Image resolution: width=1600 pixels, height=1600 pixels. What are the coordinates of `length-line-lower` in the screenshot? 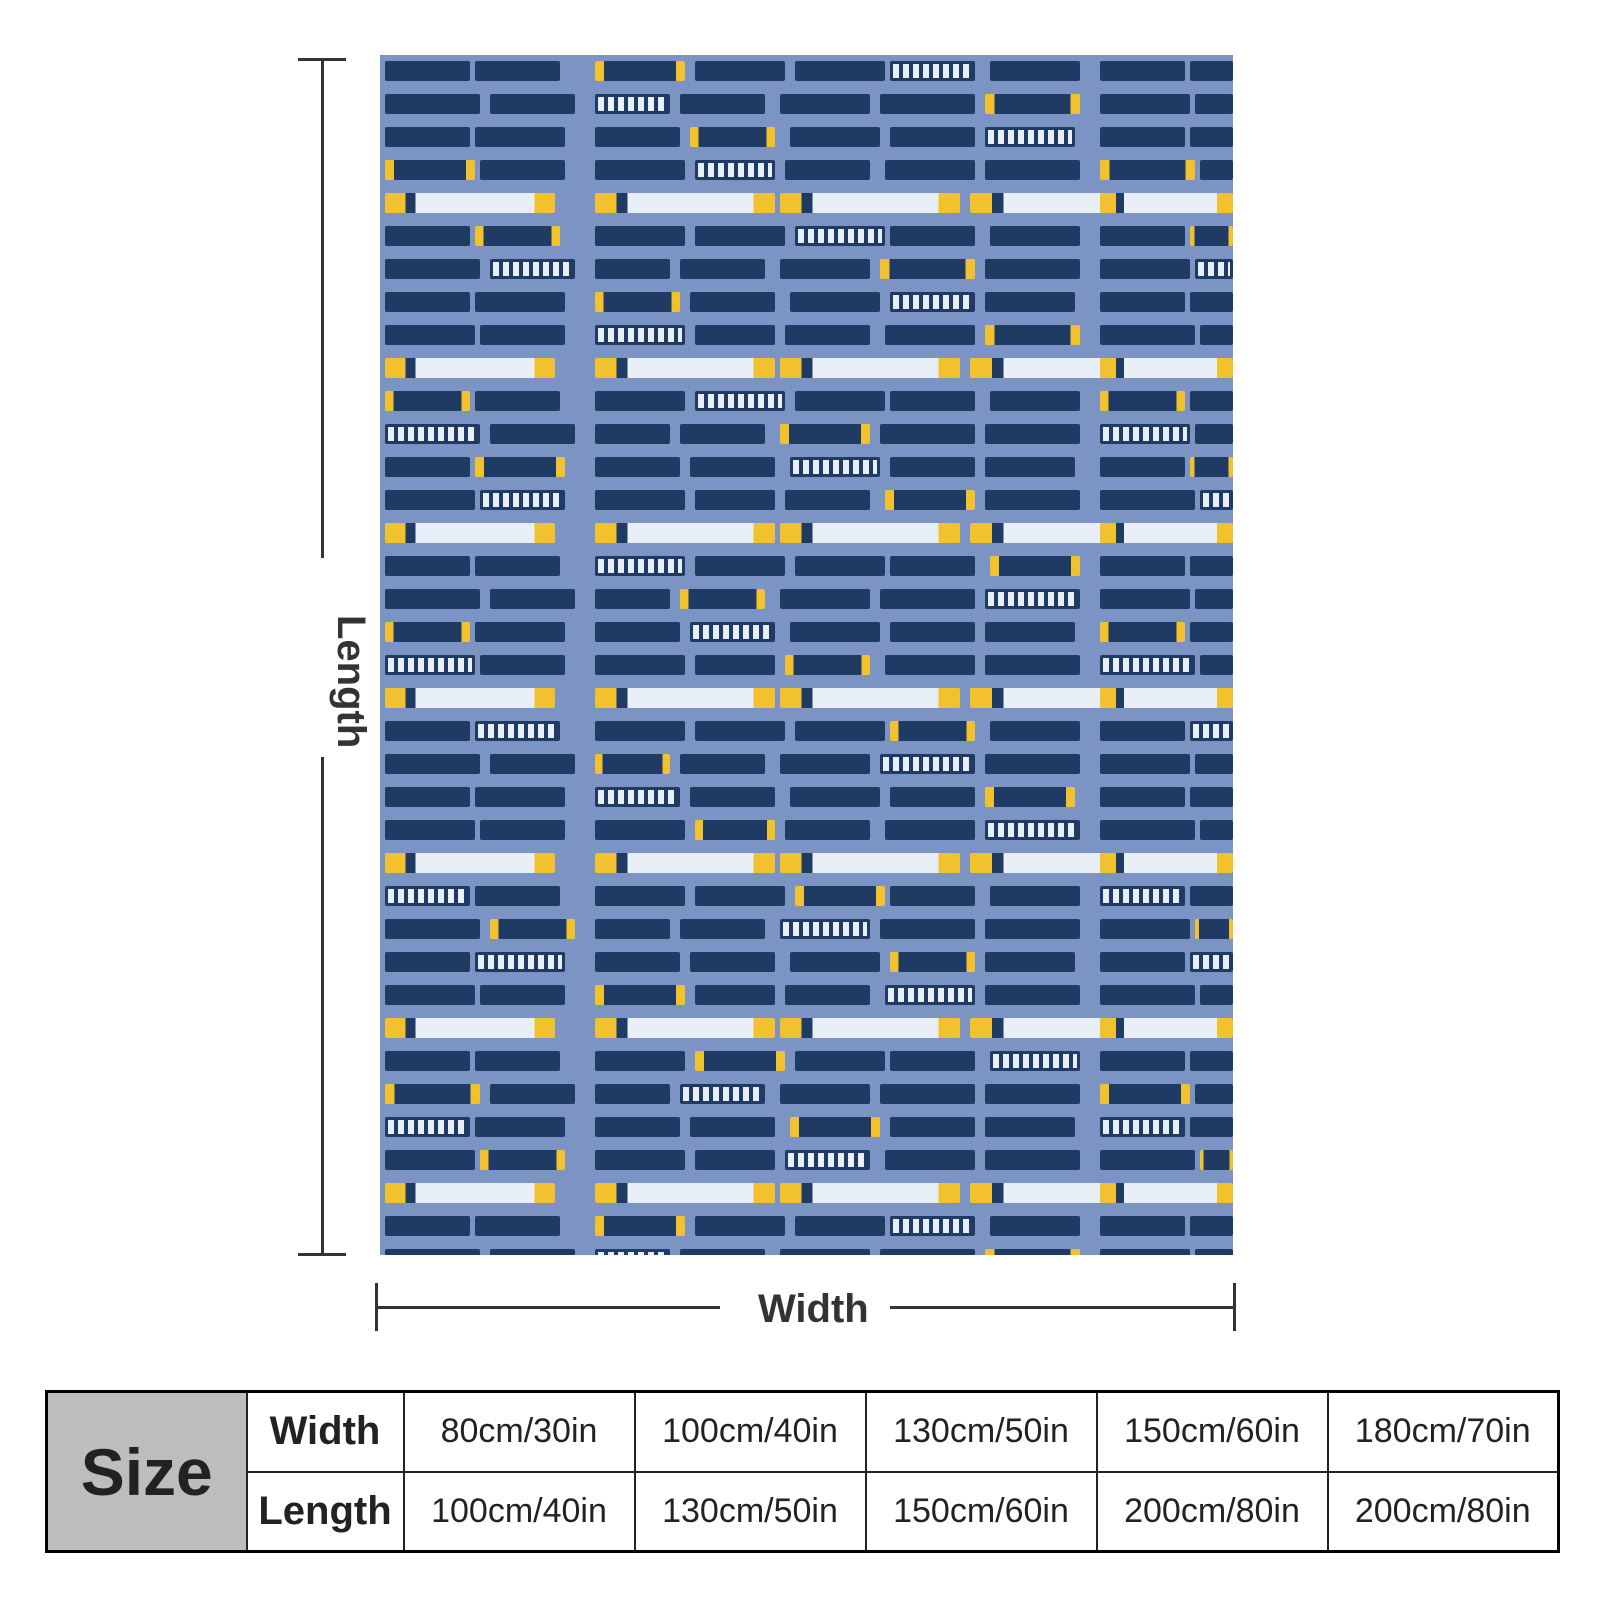 It's located at (322, 1006).